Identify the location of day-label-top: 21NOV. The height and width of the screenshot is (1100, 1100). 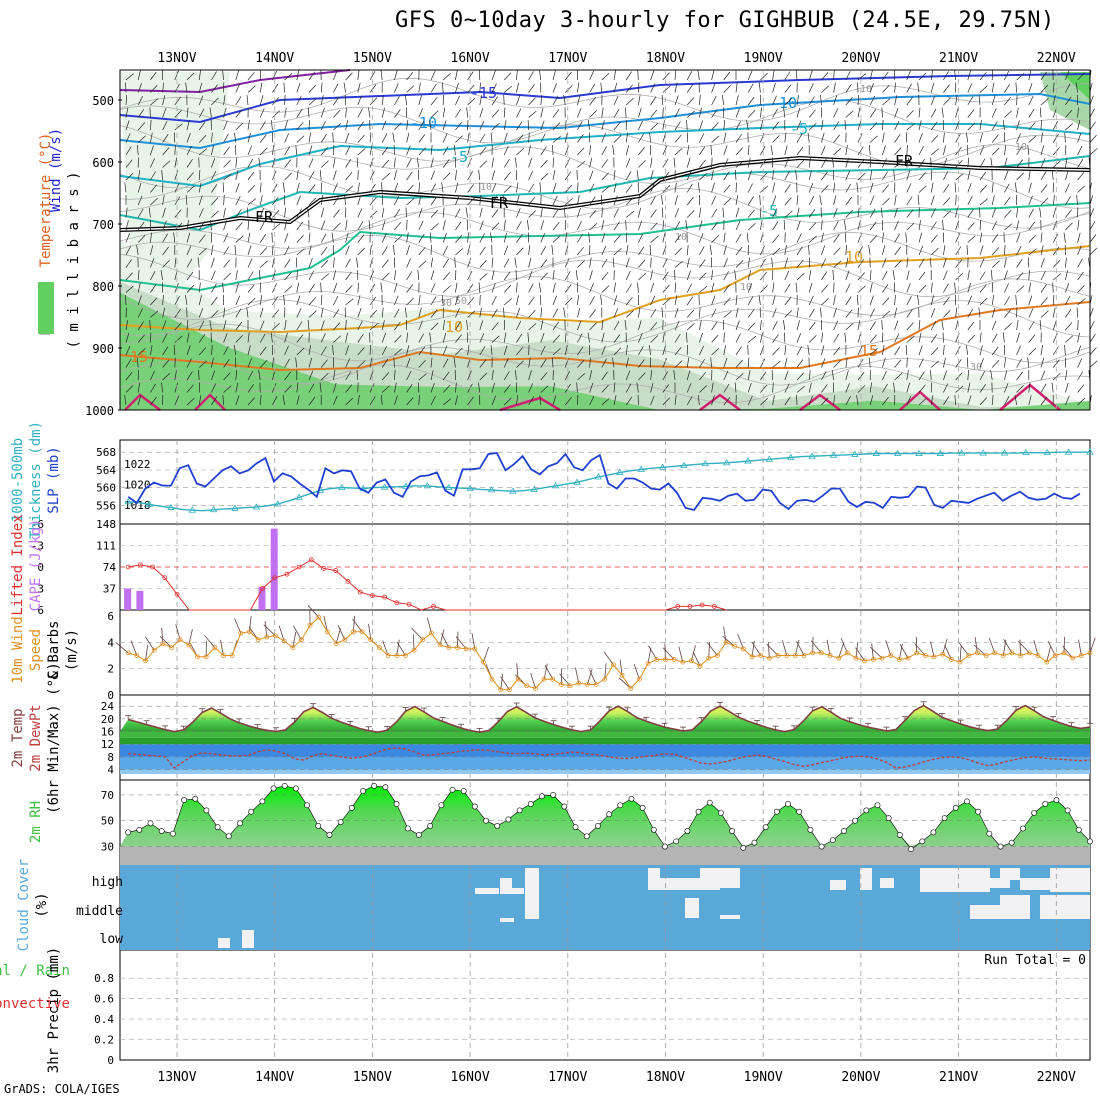
(958, 58).